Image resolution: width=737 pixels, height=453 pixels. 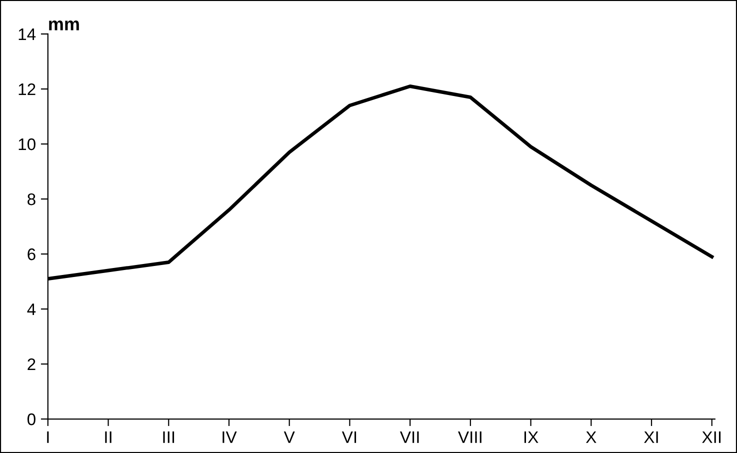 What do you see at coordinates (591, 437) in the screenshot?
I see `x-tick-label: X` at bounding box center [591, 437].